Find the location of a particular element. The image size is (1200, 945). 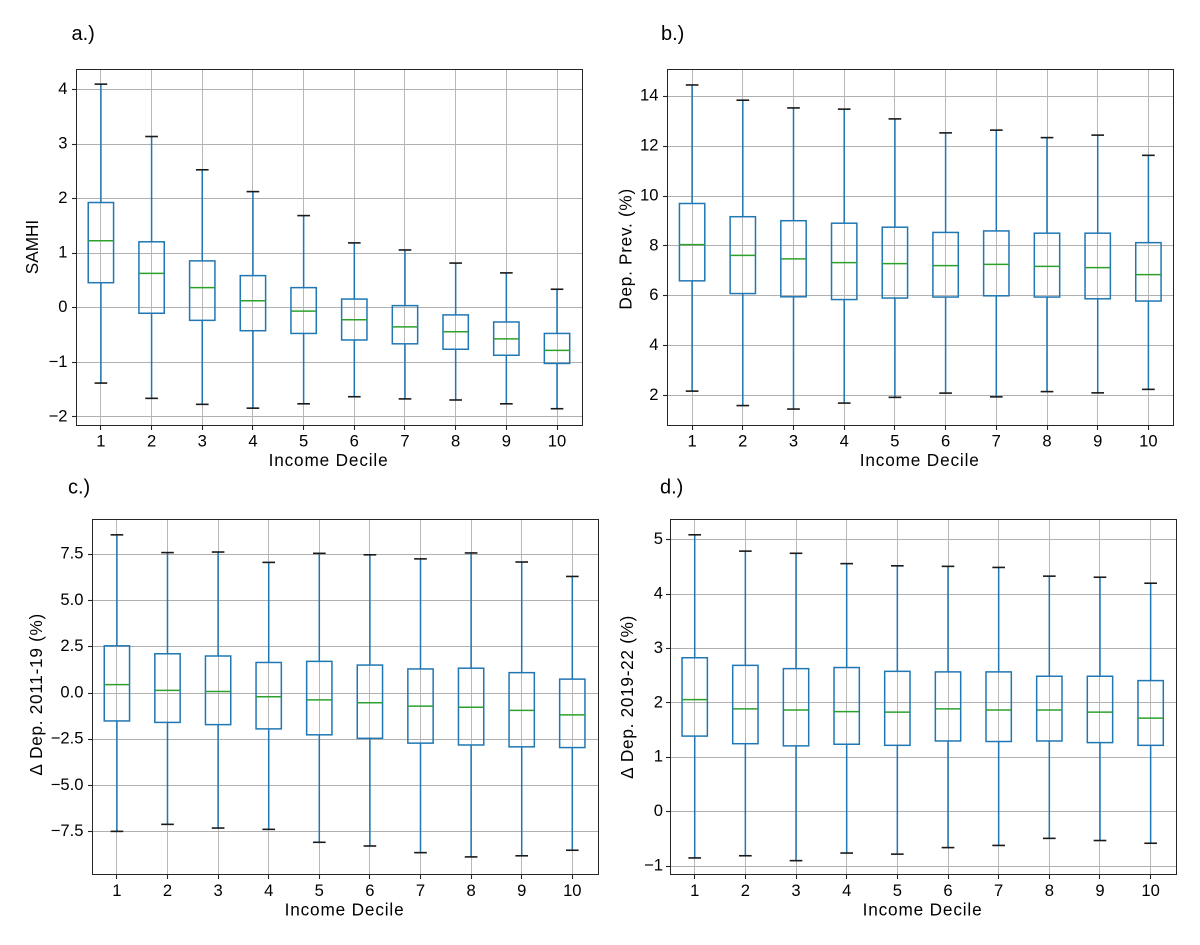

svg-text: −5.0 is located at coordinates (67, 784).